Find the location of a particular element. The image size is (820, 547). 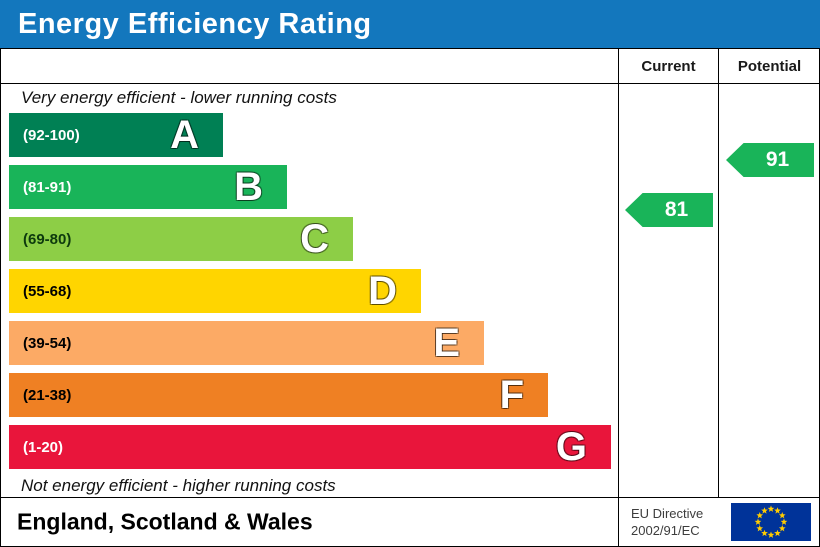

band-e-letter: E is located at coordinates (446, 343).